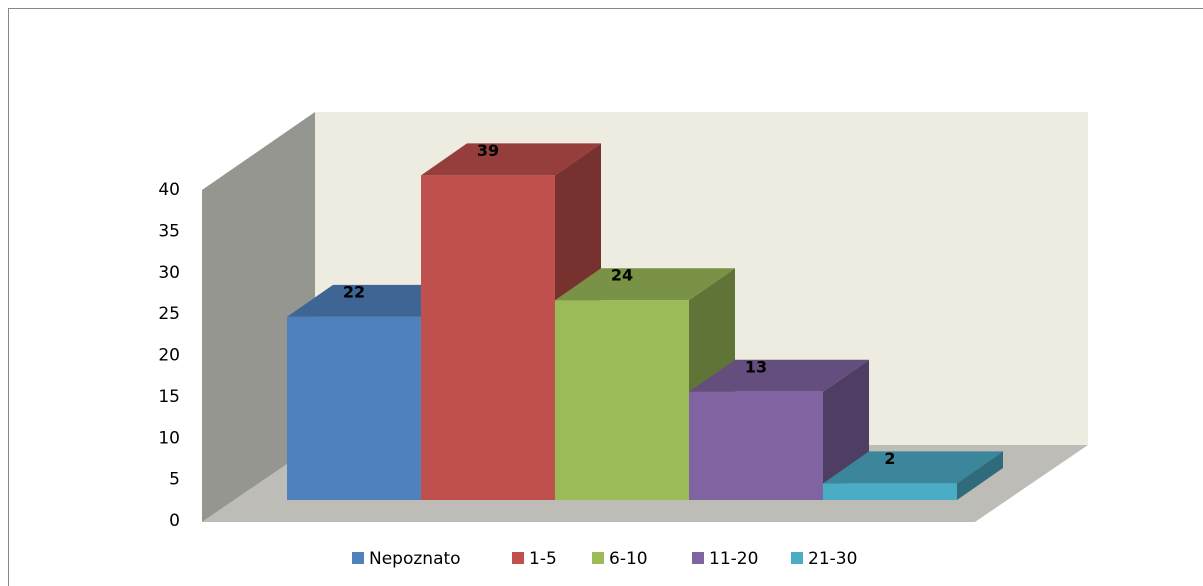 The height and width of the screenshot is (586, 1203). Describe the element at coordinates (169, 231) in the screenshot. I see `y-tick-label: 35` at that location.